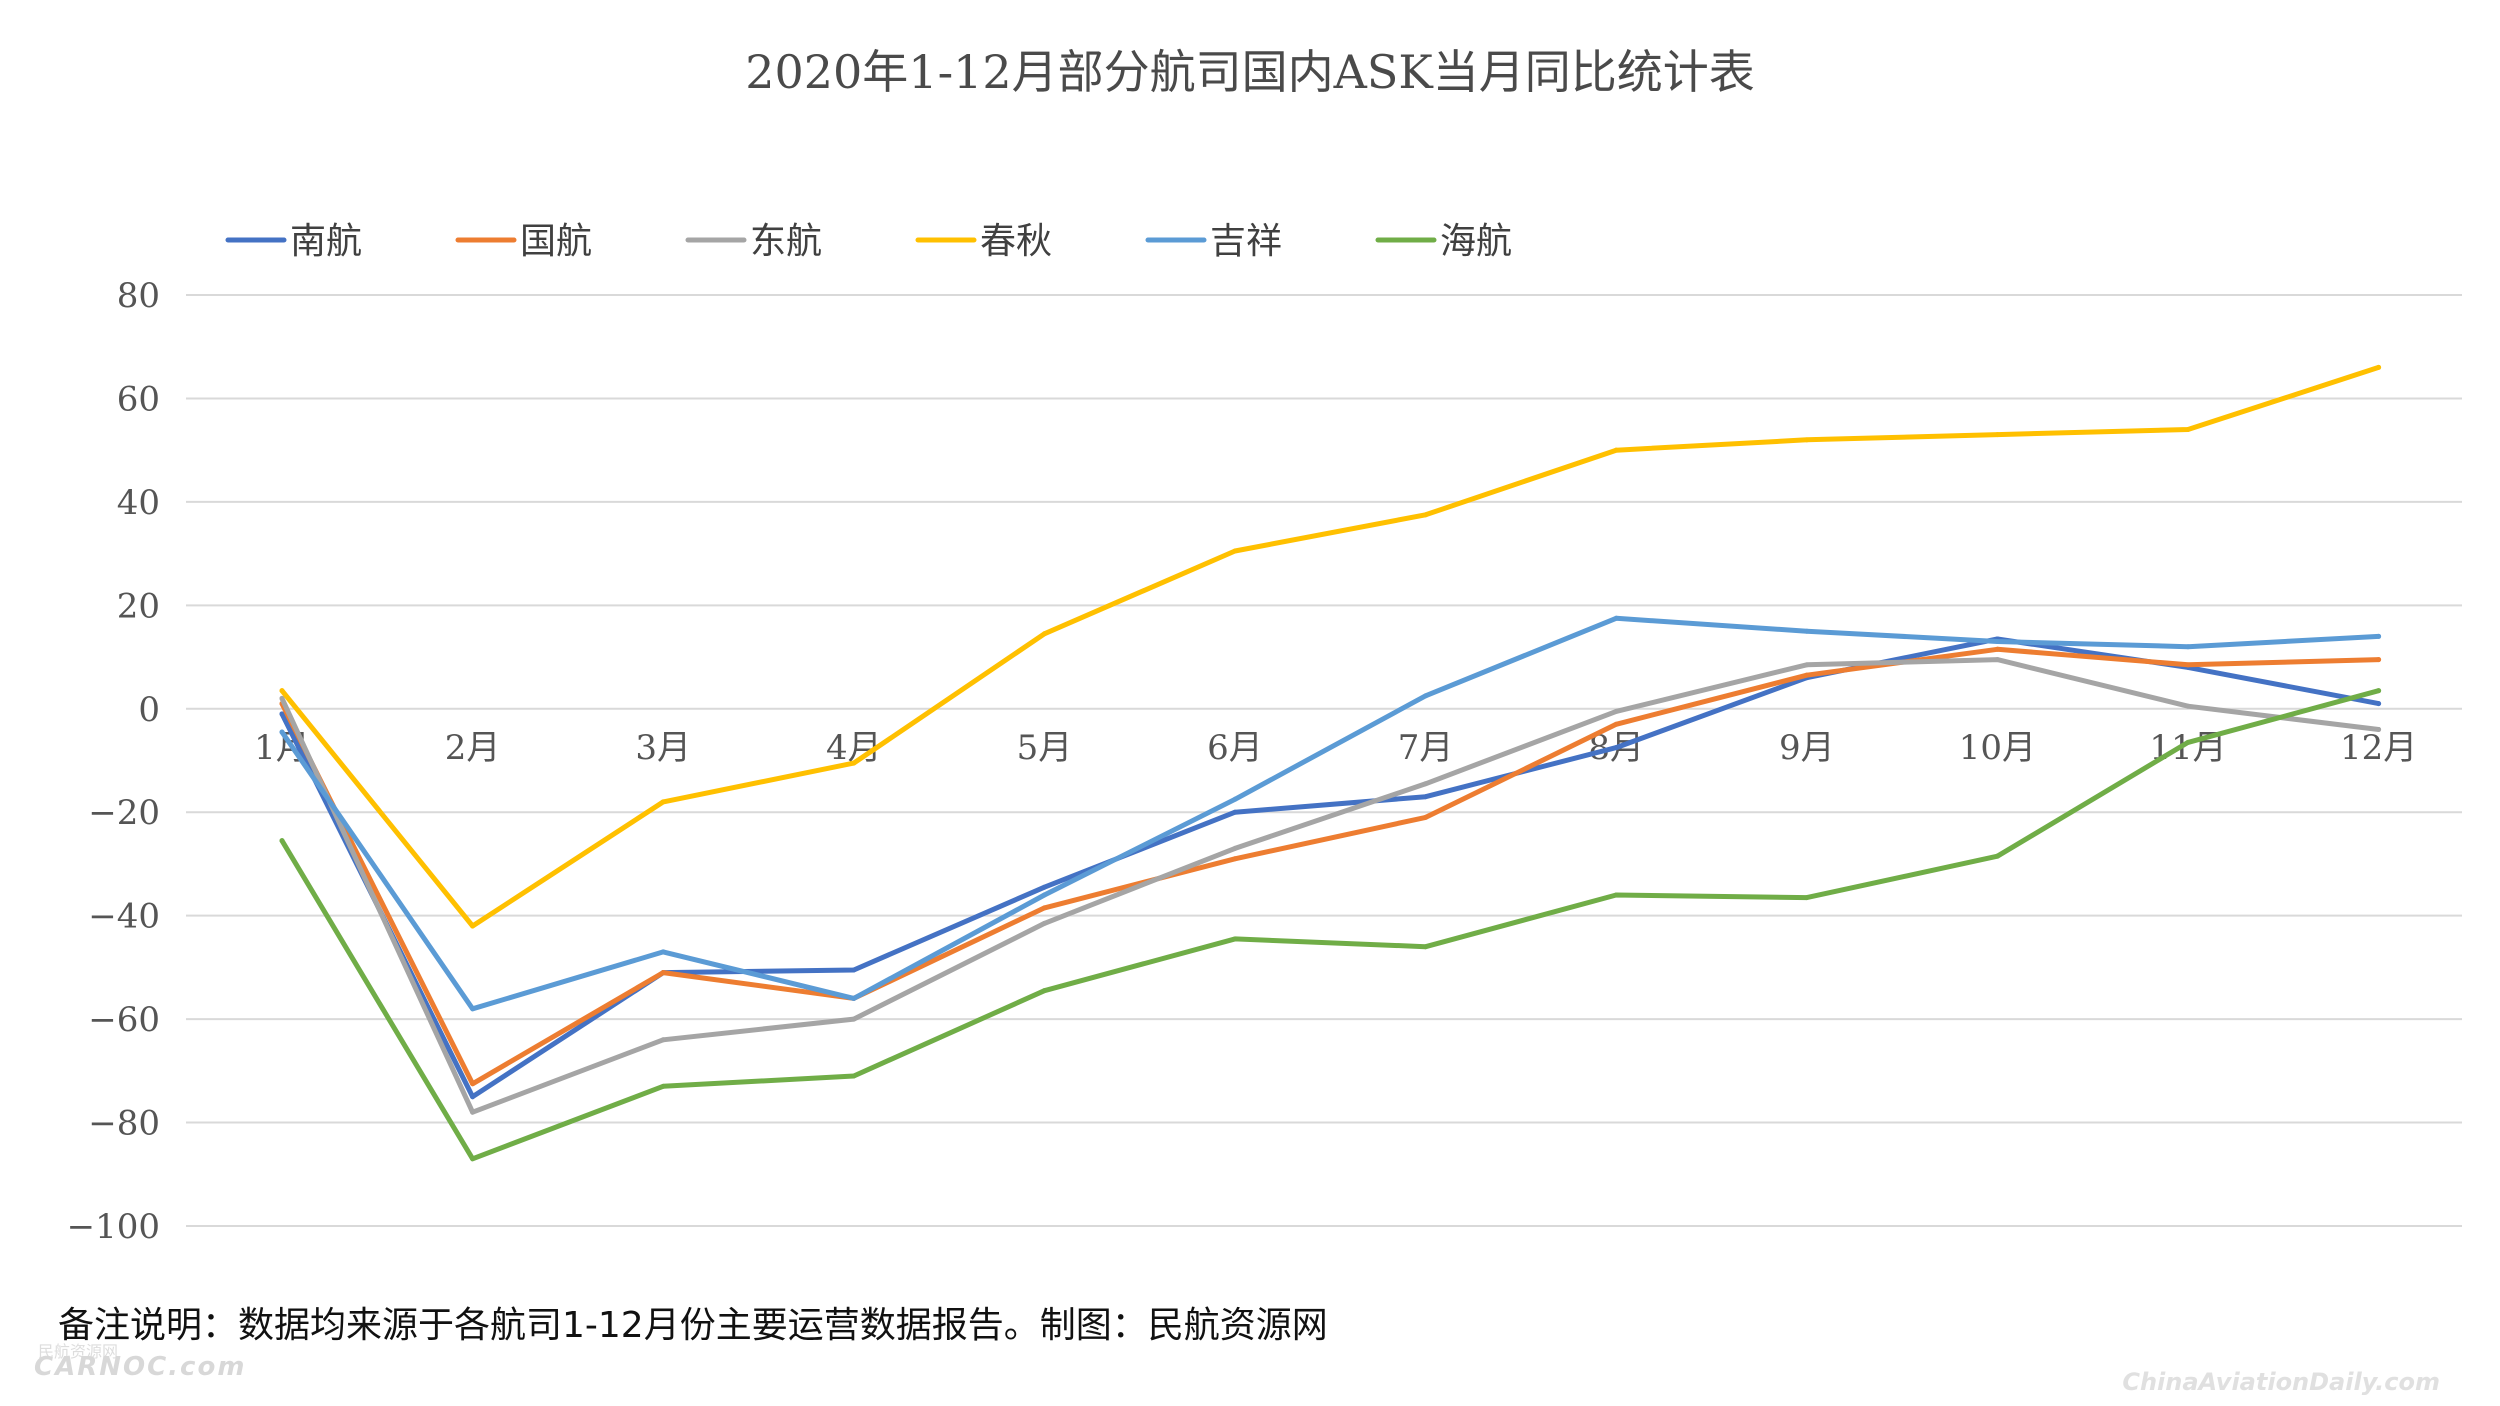 Image resolution: width=2500 pixels, height=1406 pixels. I want to click on x-axis: 1月 2月 3月 4月 5月 6月 7月 8月 9月 10月 11月 12月, so click(1335, 748).